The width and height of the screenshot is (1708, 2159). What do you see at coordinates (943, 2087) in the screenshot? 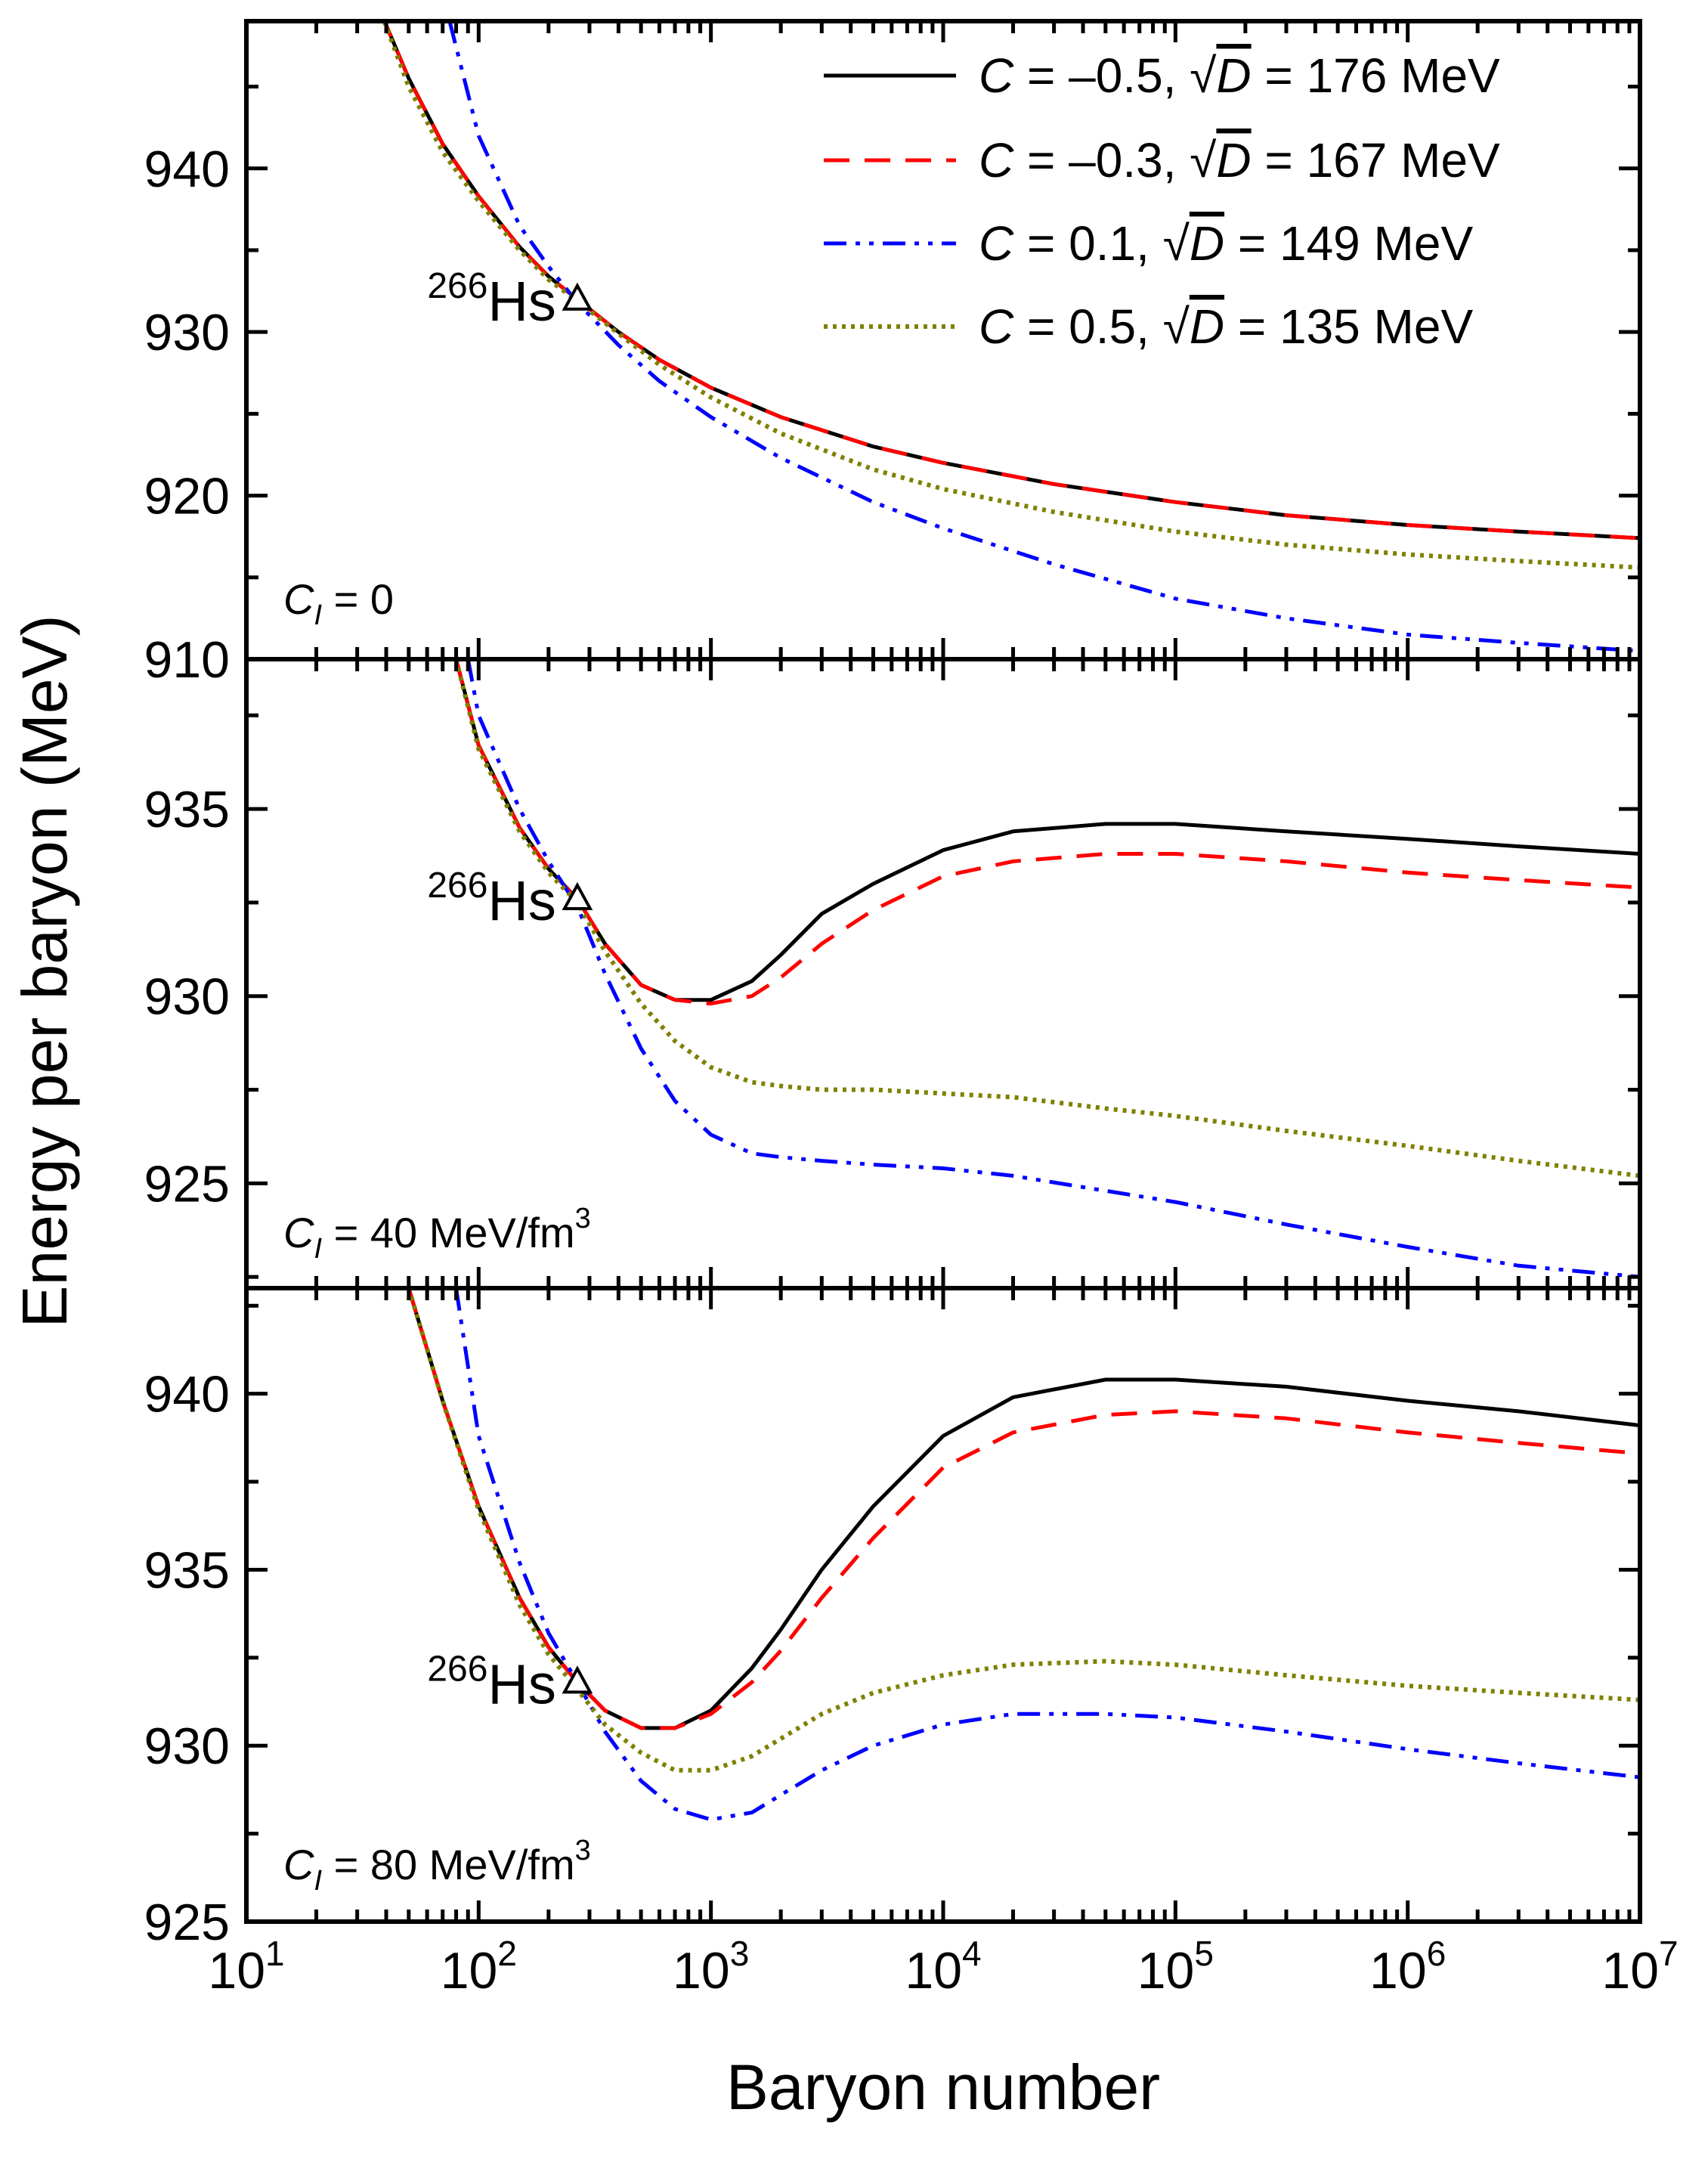
I see `x-axis-title: Baryon number` at bounding box center [943, 2087].